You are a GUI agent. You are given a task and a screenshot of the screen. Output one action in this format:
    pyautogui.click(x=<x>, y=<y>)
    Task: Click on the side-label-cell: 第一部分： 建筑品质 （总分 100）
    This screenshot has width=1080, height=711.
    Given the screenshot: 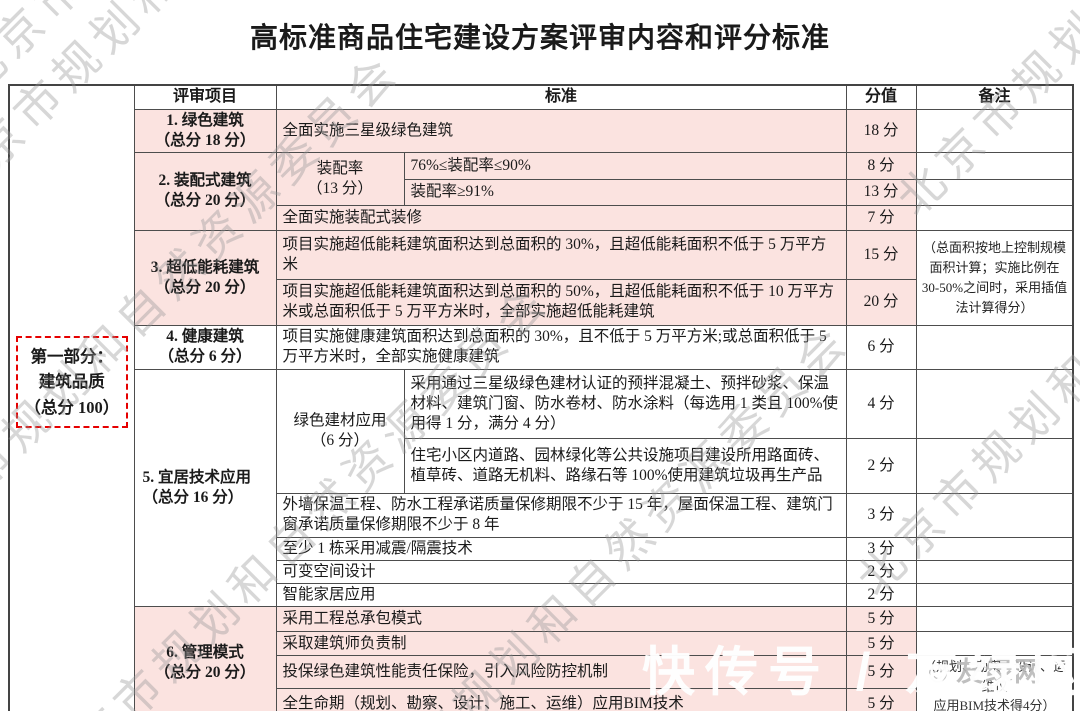 What is the action you would take?
    pyautogui.click(x=71, y=397)
    